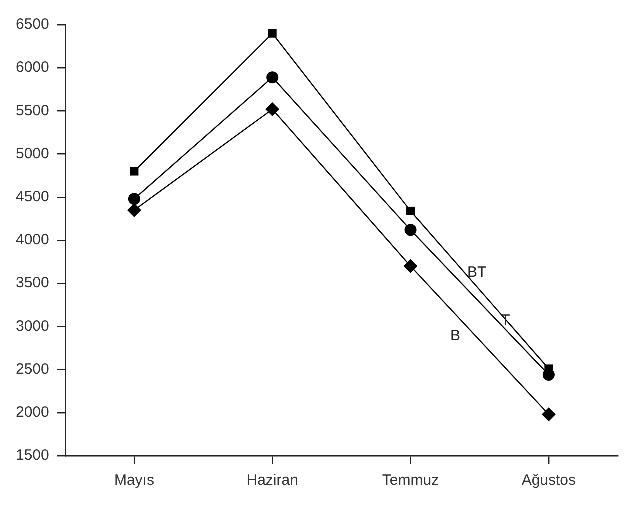 Image resolution: width=633 pixels, height=506 pixels. I want to click on x-tick-label: Haziran, so click(272, 481).